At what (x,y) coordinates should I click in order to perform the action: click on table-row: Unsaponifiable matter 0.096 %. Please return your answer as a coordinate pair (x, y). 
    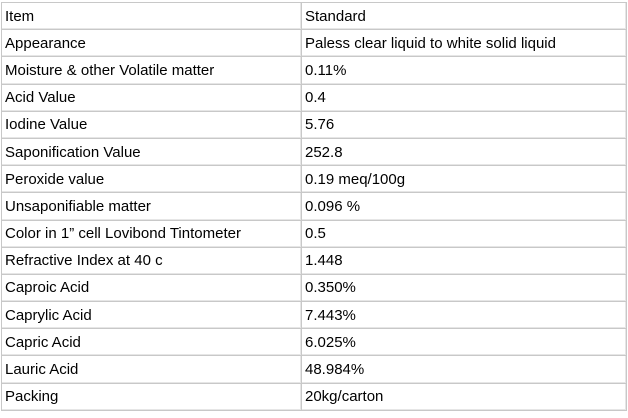
    Looking at the image, I should click on (314, 207).